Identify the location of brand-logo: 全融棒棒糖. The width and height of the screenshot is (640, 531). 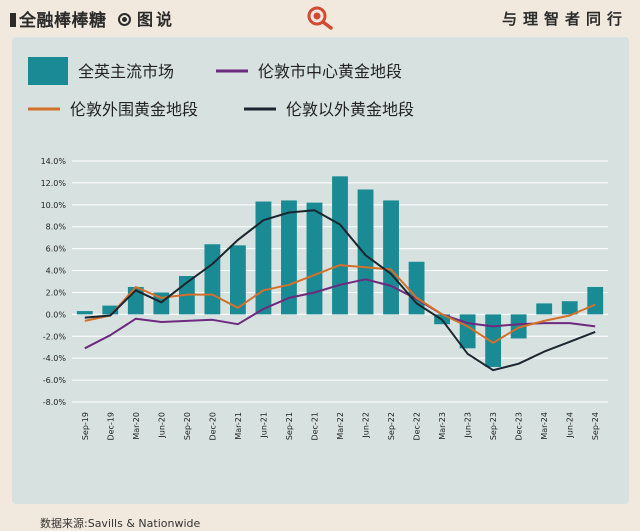
(58, 18).